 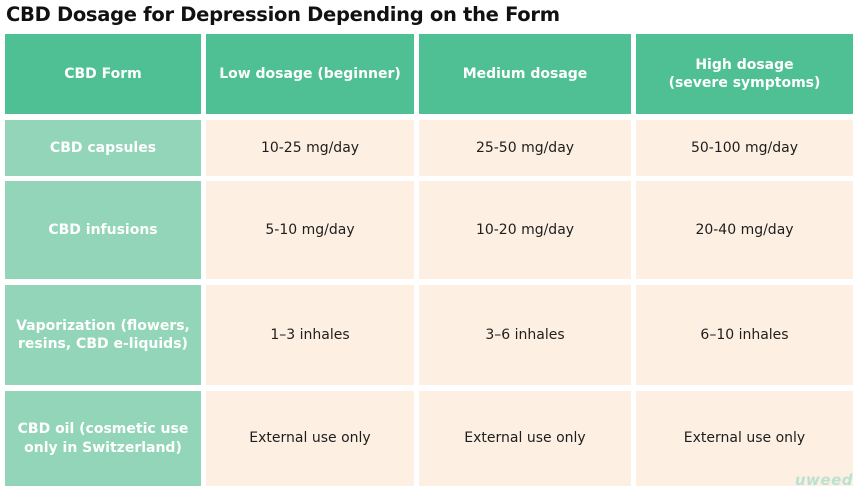 I want to click on row-infusions-high: 20-40 mg/day, so click(x=744, y=230).